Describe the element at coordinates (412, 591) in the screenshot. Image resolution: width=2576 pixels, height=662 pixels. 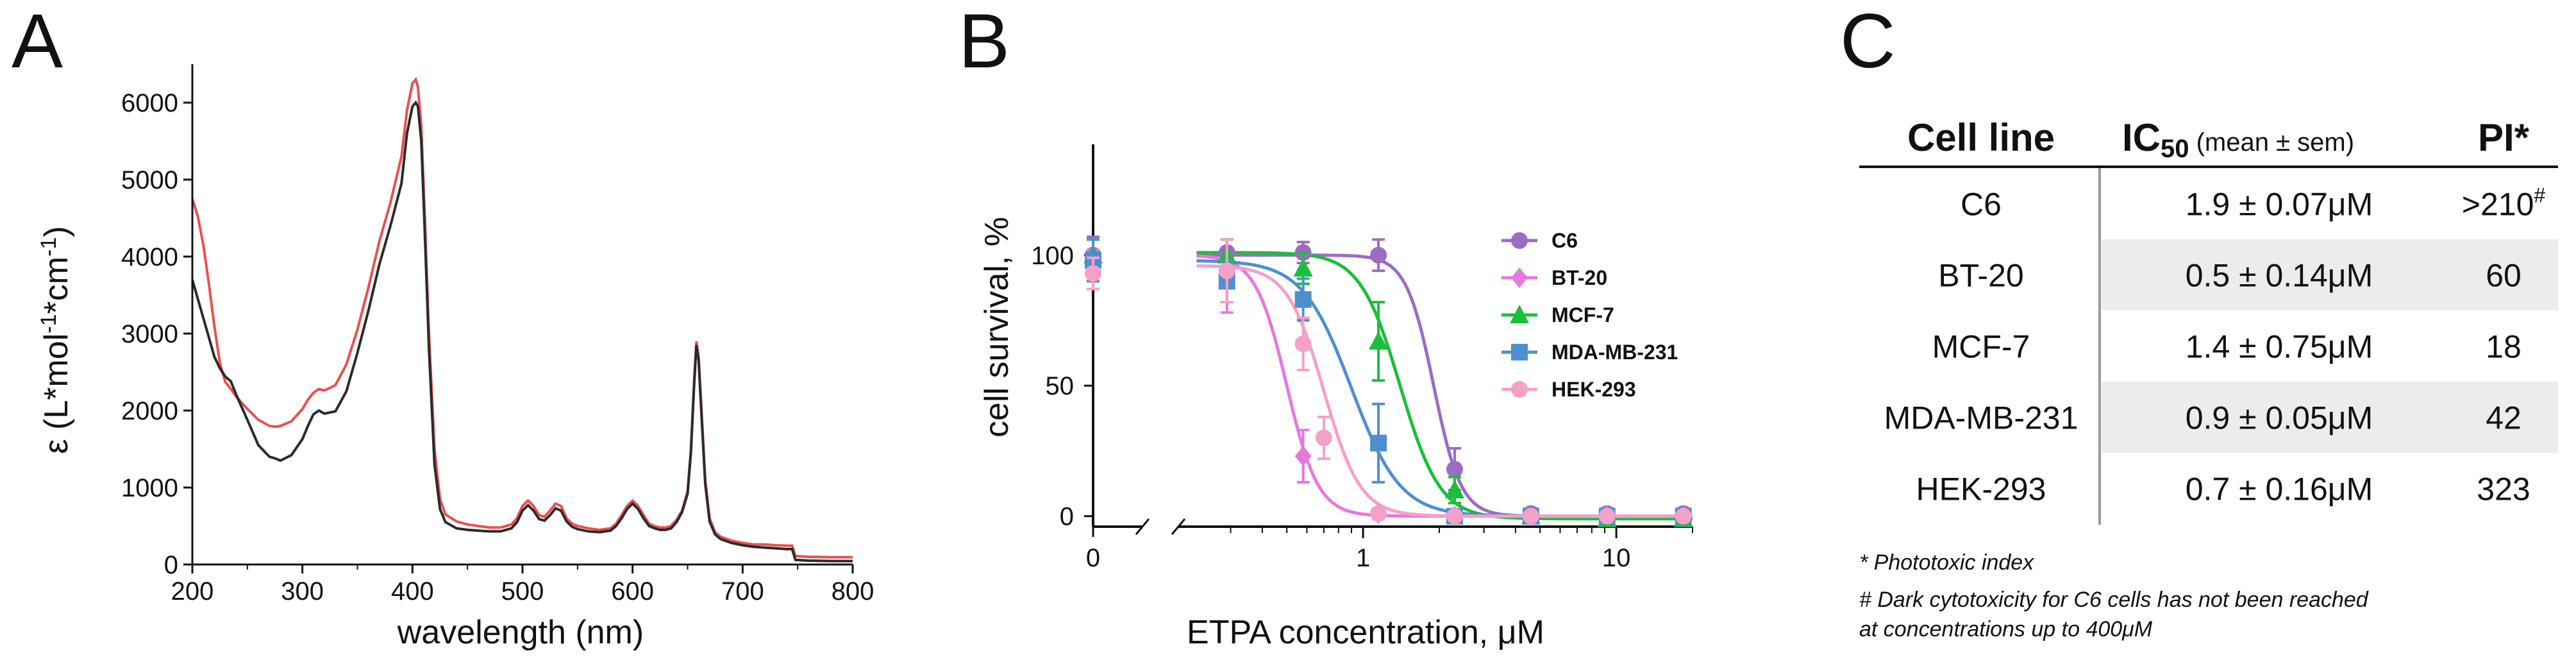
I see `spectrum-x-tick-label: 400` at that location.